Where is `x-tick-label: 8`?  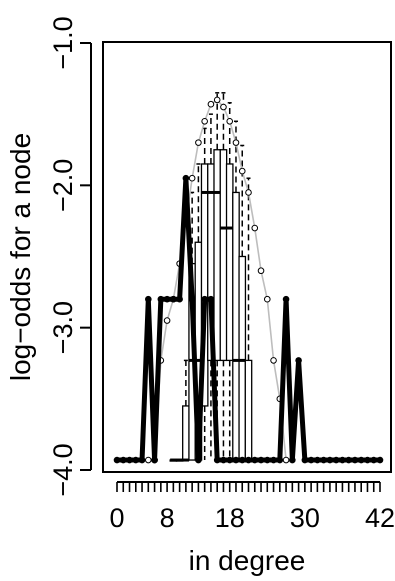 x-tick-label: 8 is located at coordinates (167, 518).